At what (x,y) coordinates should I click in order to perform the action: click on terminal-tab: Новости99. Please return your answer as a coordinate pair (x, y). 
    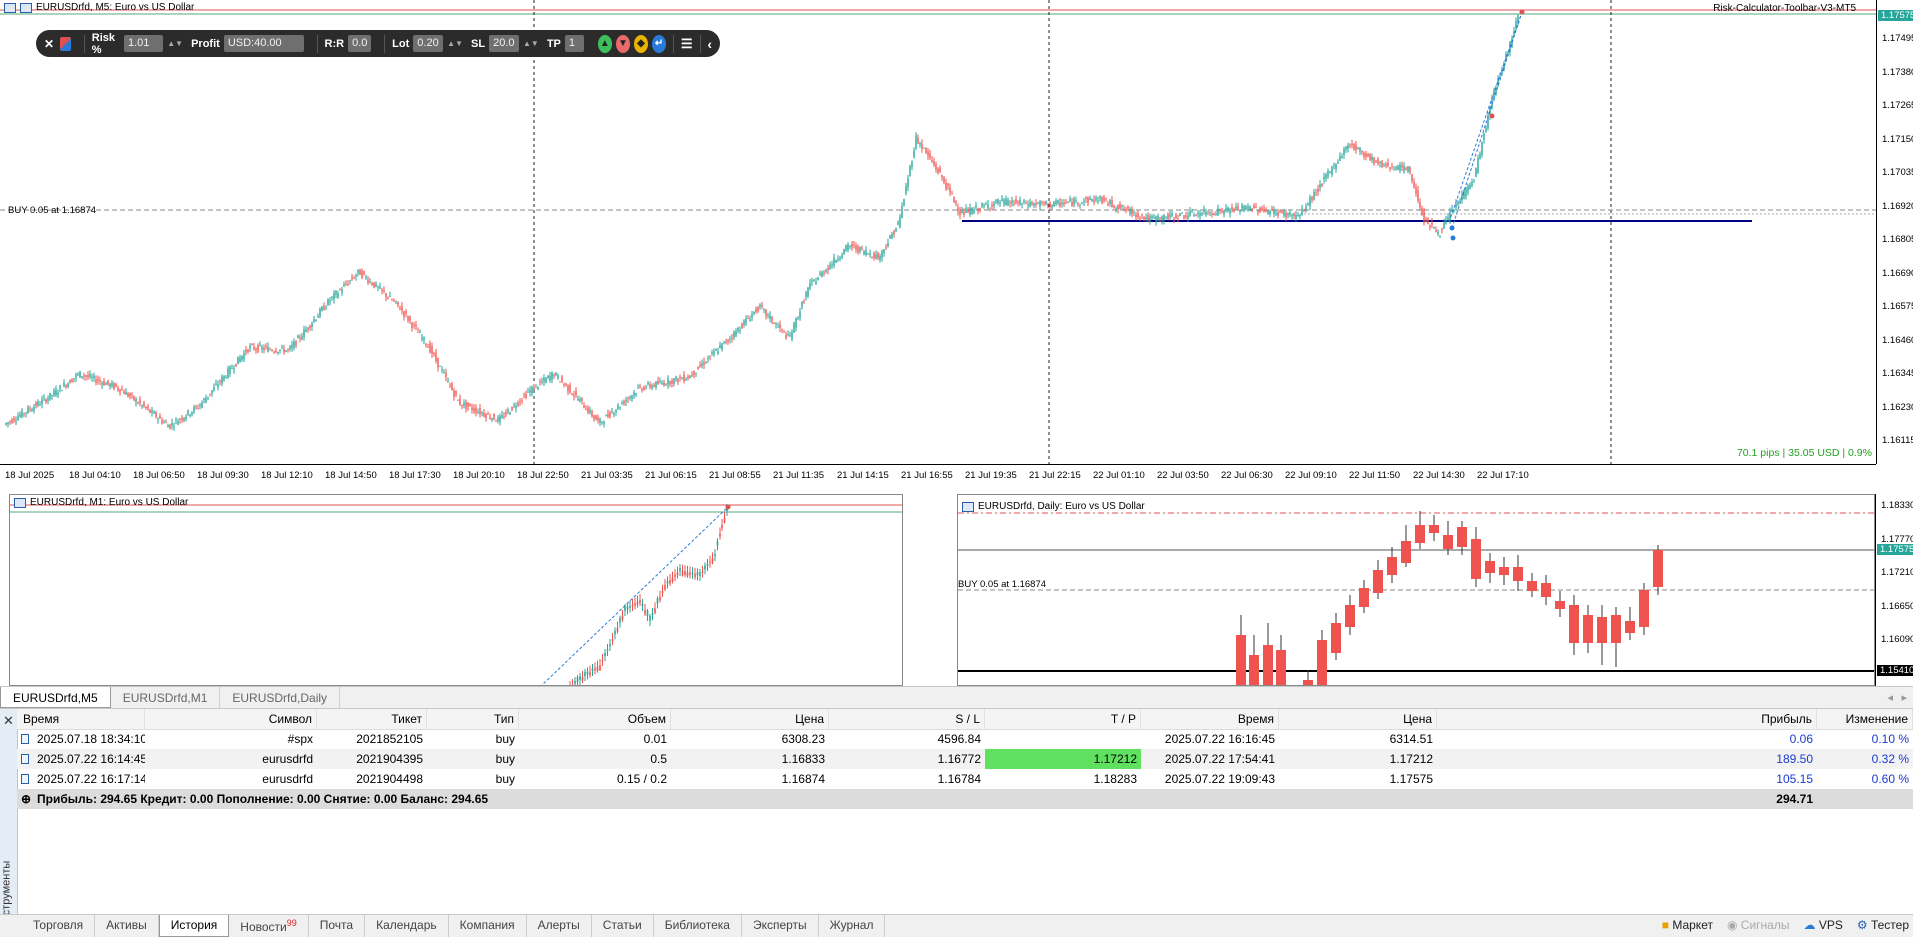
    Looking at the image, I should click on (269, 926).